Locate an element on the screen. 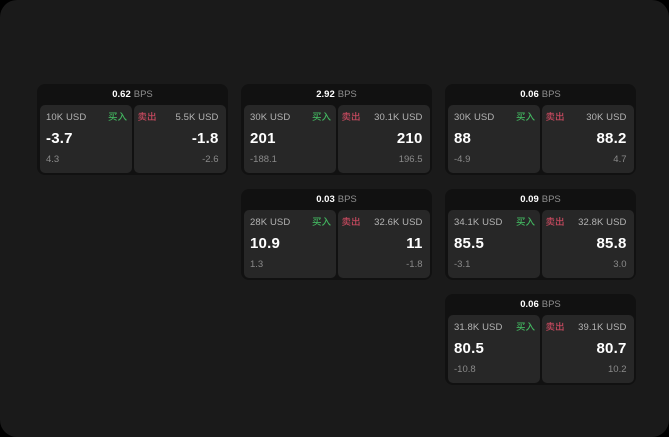 The width and height of the screenshot is (669, 437). sell-header-row: 卖出 30K USD is located at coordinates (586, 118).